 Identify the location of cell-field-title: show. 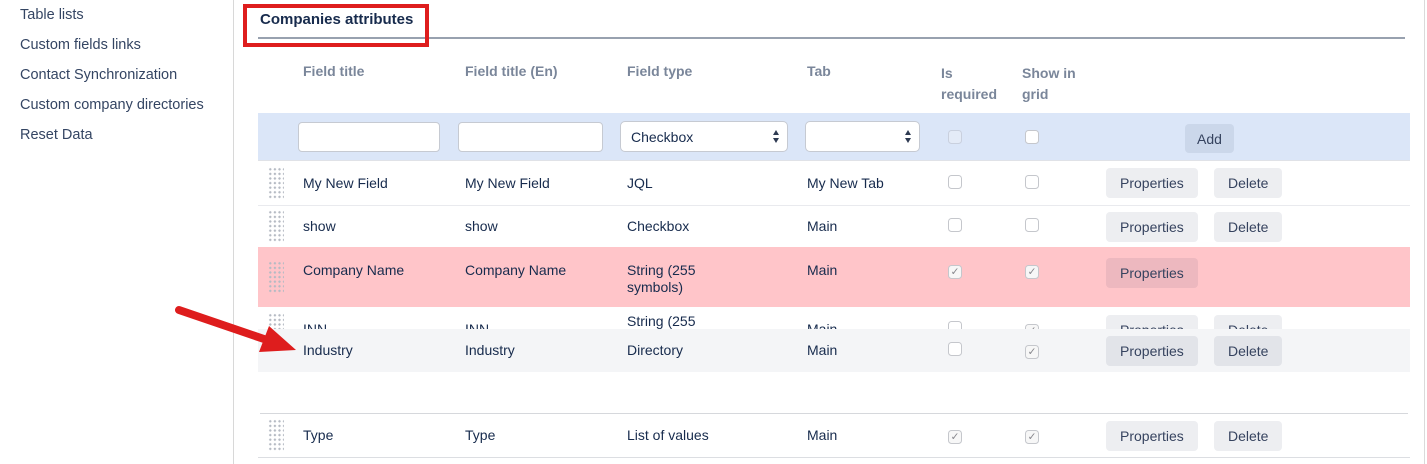
(319, 226).